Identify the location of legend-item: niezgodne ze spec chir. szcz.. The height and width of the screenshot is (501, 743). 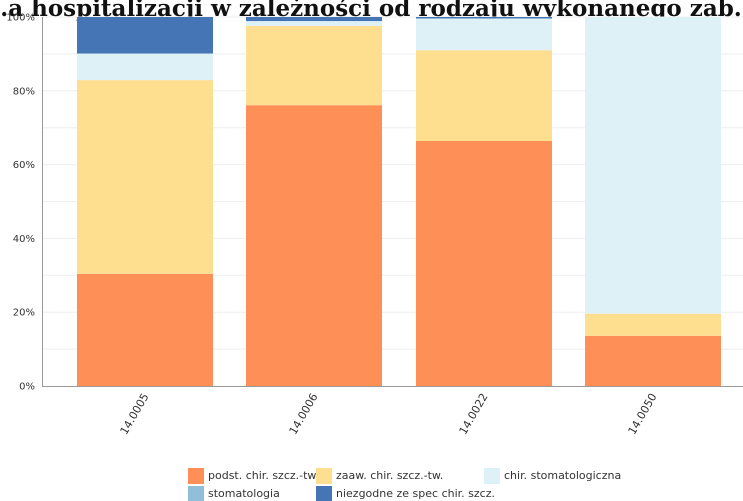
(405, 493).